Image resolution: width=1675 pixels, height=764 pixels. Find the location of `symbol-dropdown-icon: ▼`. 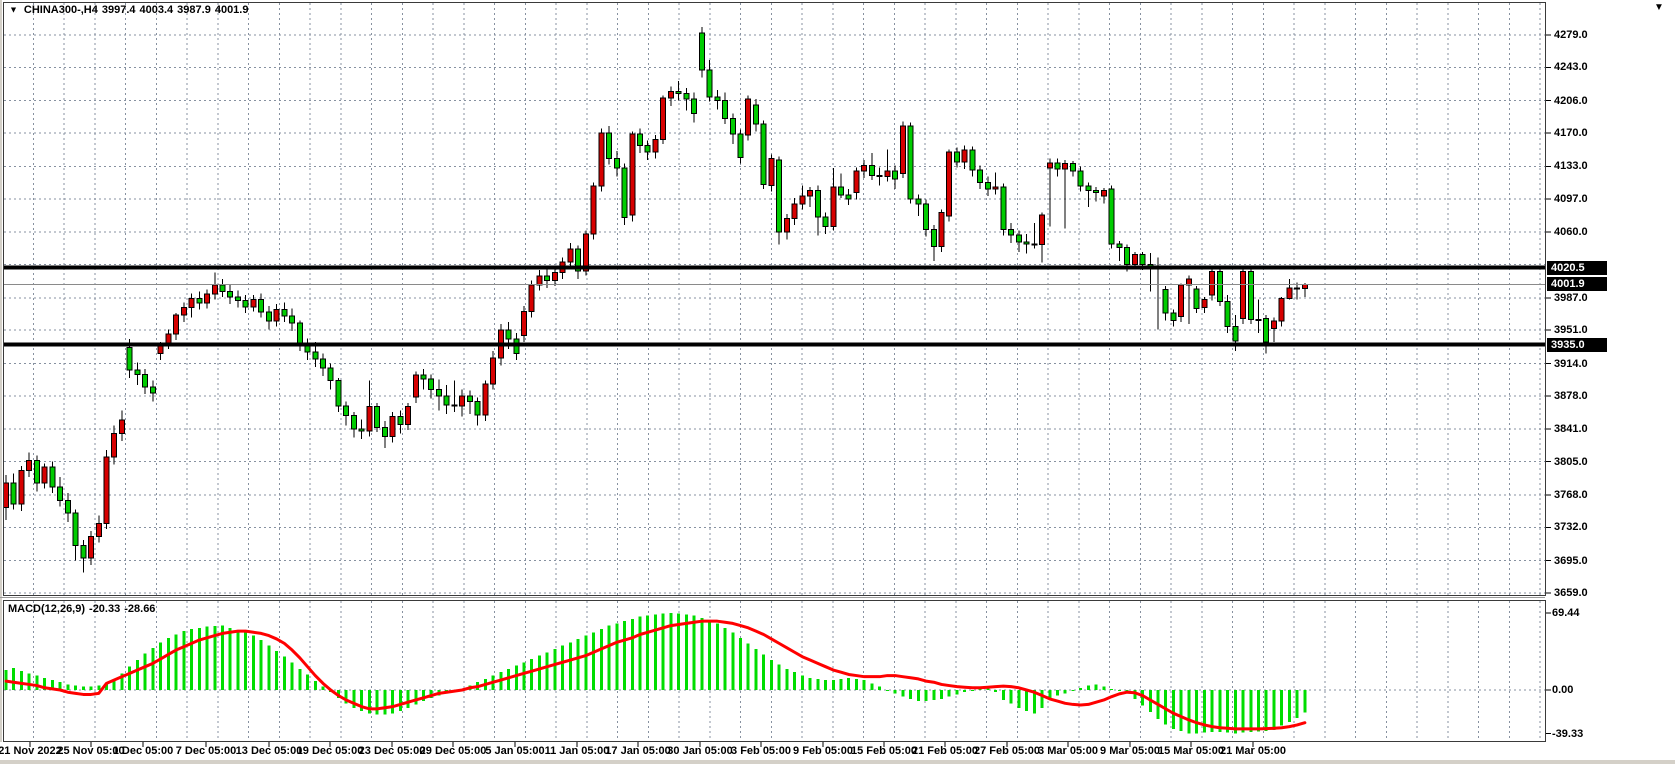

symbol-dropdown-icon: ▼ is located at coordinates (13, 10).